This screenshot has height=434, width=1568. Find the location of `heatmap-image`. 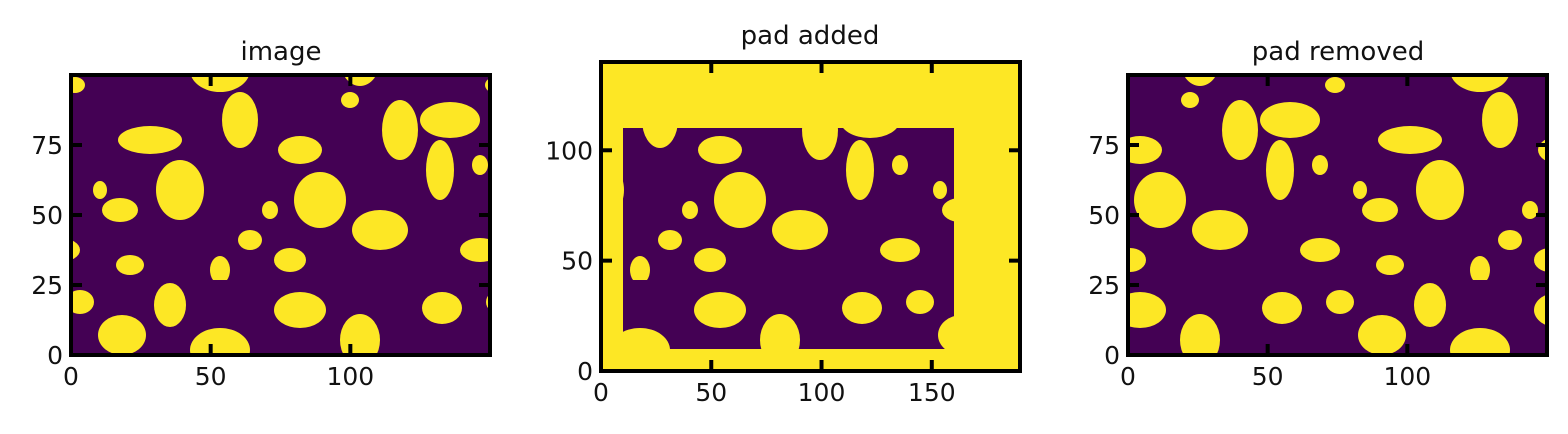

heatmap-image is located at coordinates (788, 238).